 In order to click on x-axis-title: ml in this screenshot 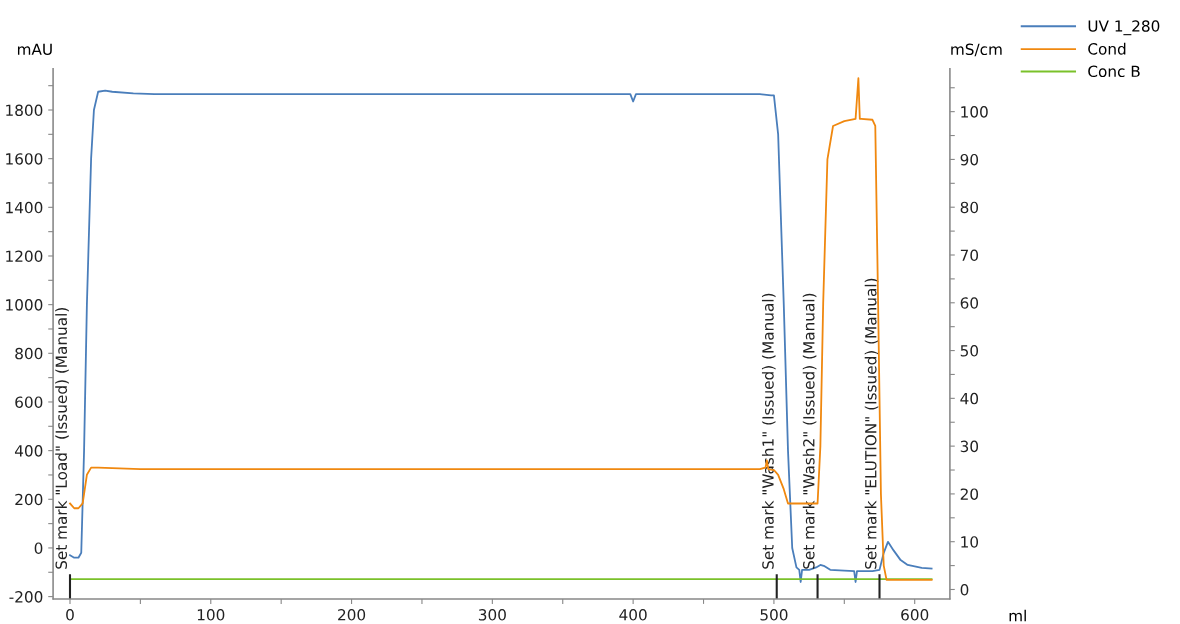, I will do `click(1017, 615)`.